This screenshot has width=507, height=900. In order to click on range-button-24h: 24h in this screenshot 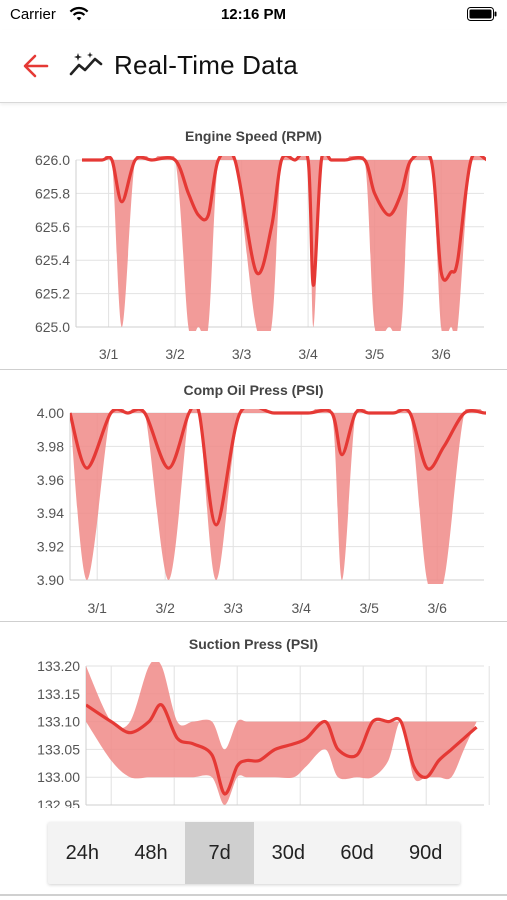, I will do `click(82, 852)`.